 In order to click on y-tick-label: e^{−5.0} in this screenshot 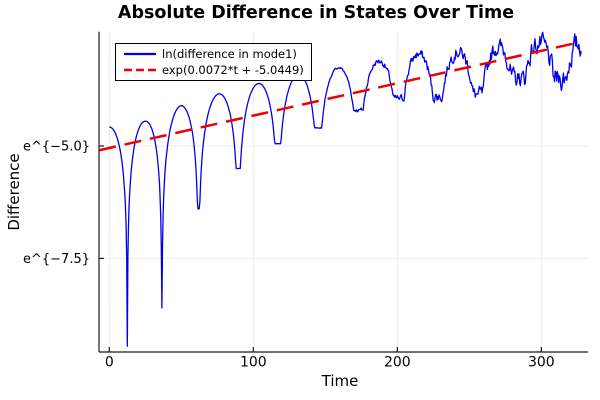, I will do `click(56, 146)`.